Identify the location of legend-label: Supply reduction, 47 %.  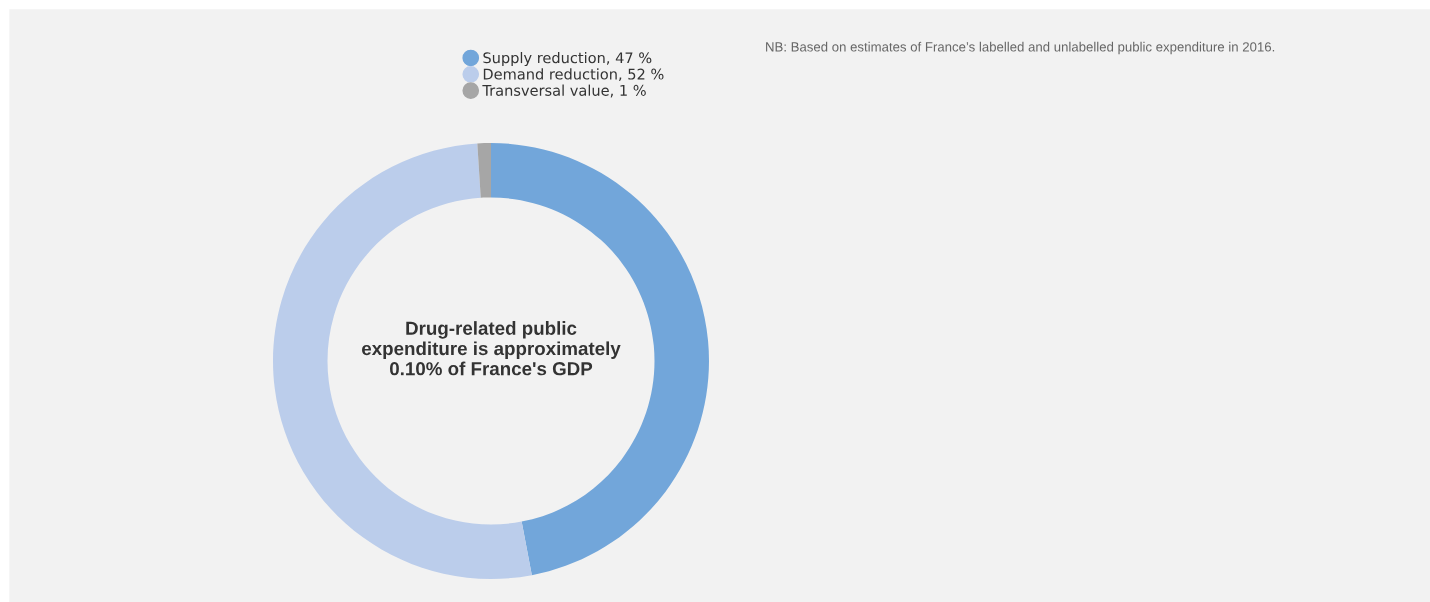
(567, 59).